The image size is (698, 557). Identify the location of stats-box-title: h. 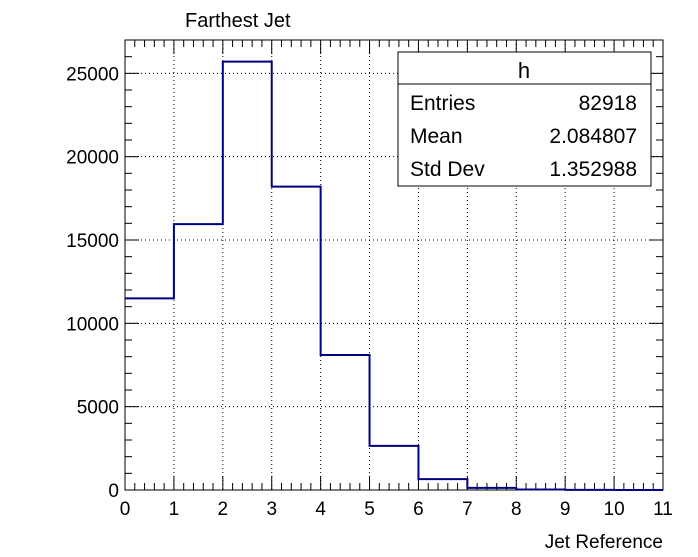
(524, 70).